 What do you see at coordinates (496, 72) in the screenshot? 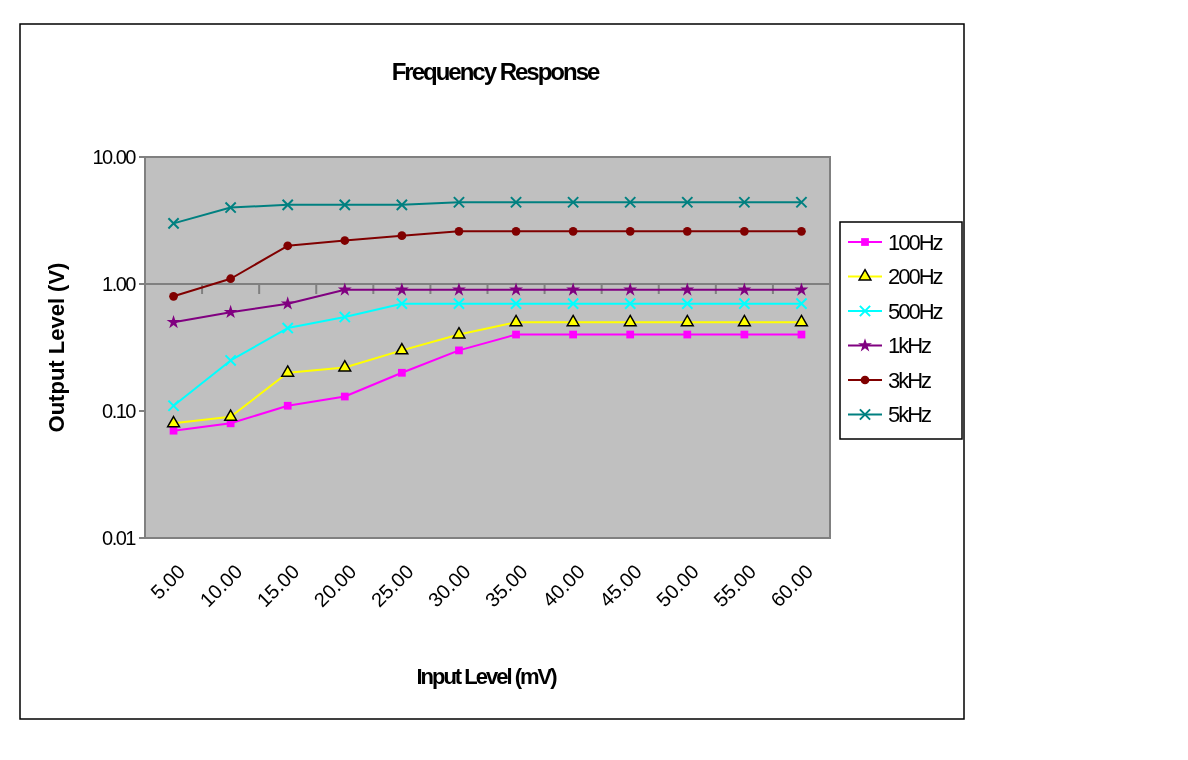
I see `chart-title: Frequency Response` at bounding box center [496, 72].